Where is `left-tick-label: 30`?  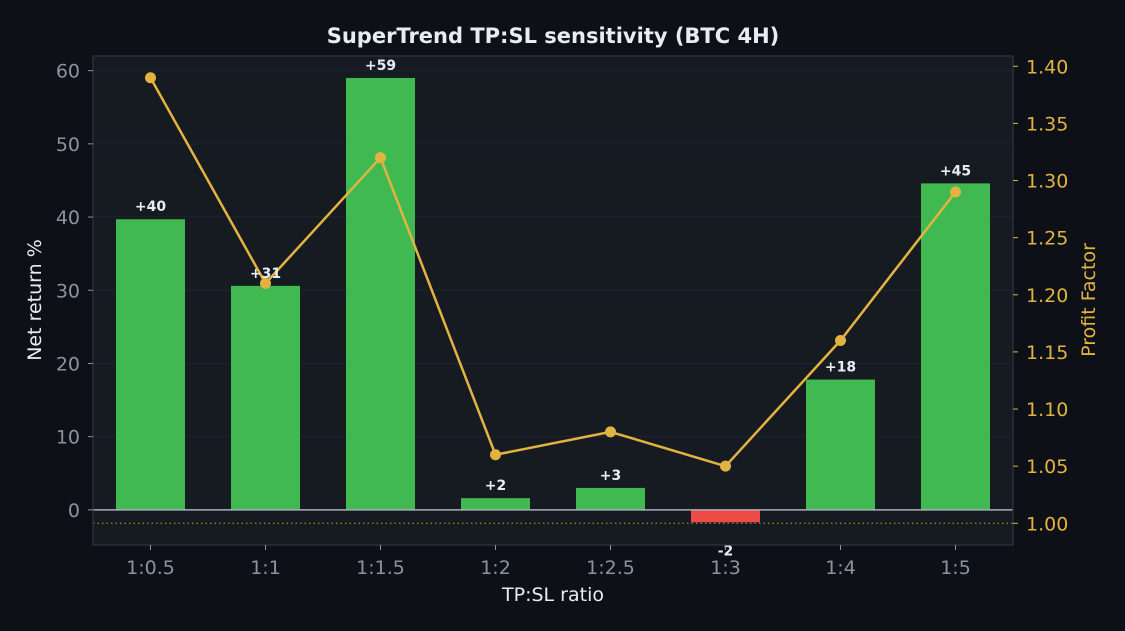
left-tick-label: 30 is located at coordinates (68, 291).